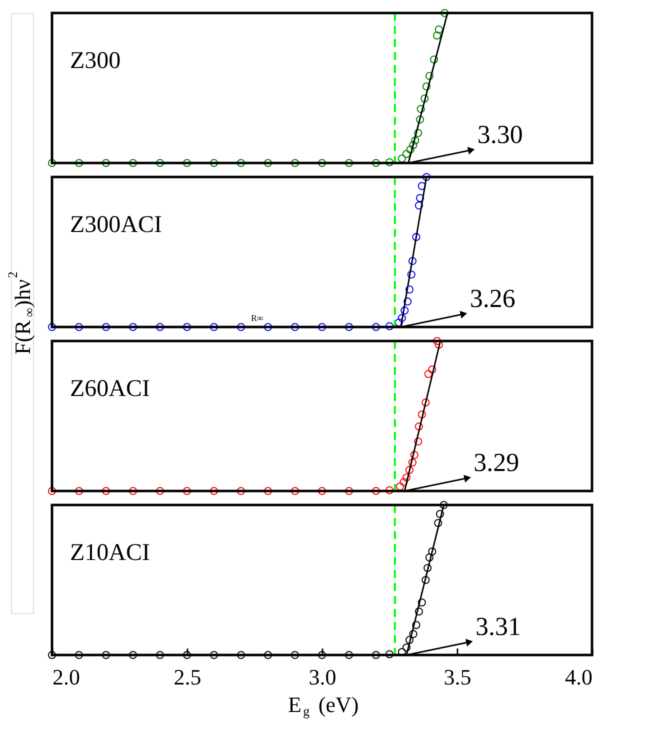  Describe the element at coordinates (110, 389) in the screenshot. I see `text: Z60ACI` at that location.